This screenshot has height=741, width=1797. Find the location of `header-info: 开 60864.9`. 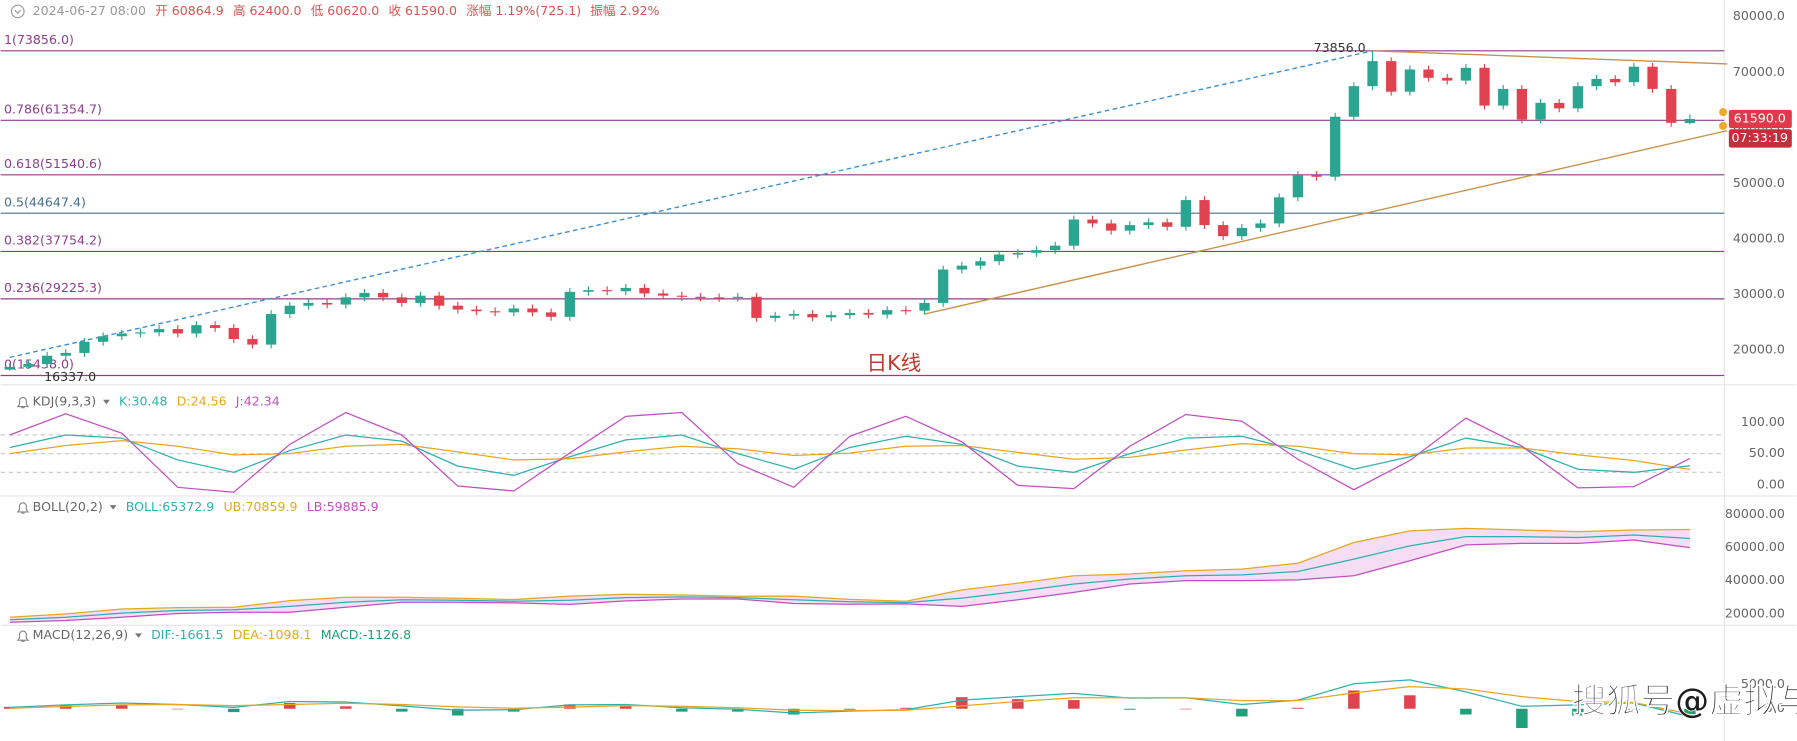

header-info: 开 60864.9 is located at coordinates (189, 10).